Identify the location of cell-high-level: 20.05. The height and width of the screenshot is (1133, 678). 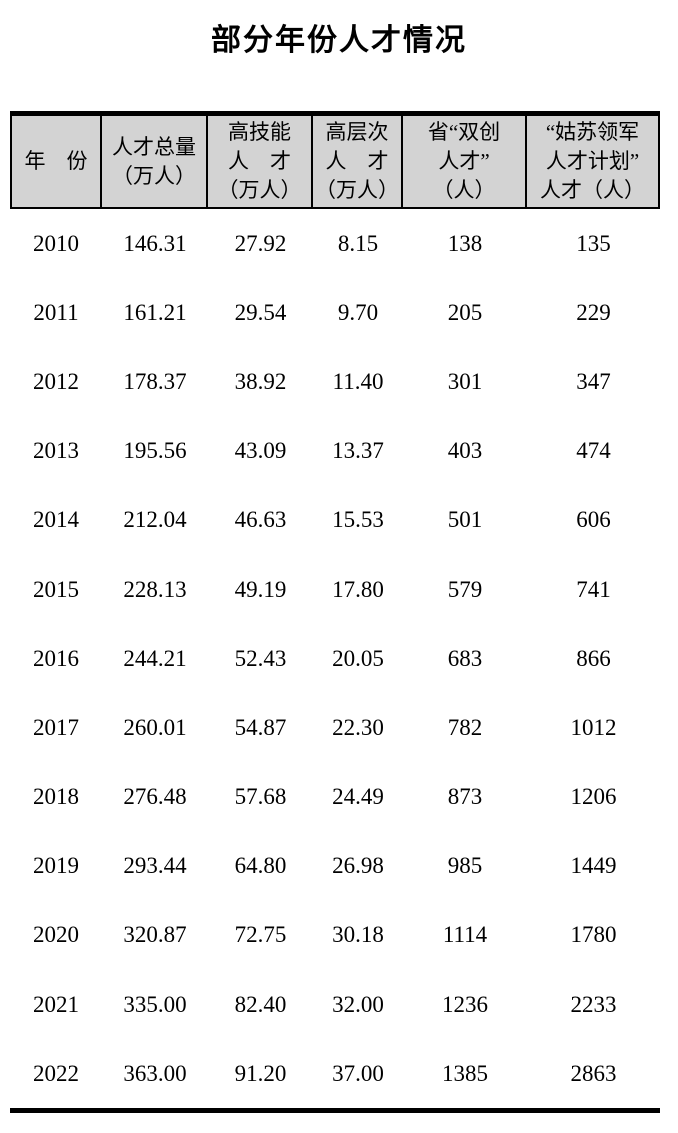
(358, 658).